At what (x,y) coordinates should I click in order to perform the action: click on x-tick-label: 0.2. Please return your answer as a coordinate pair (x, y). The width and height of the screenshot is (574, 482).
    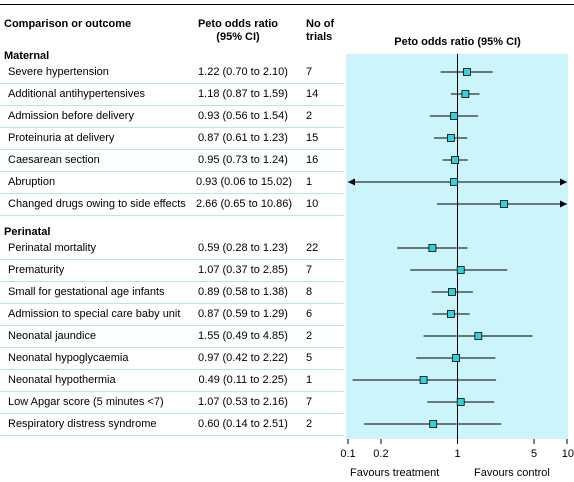
    Looking at the image, I should click on (381, 454).